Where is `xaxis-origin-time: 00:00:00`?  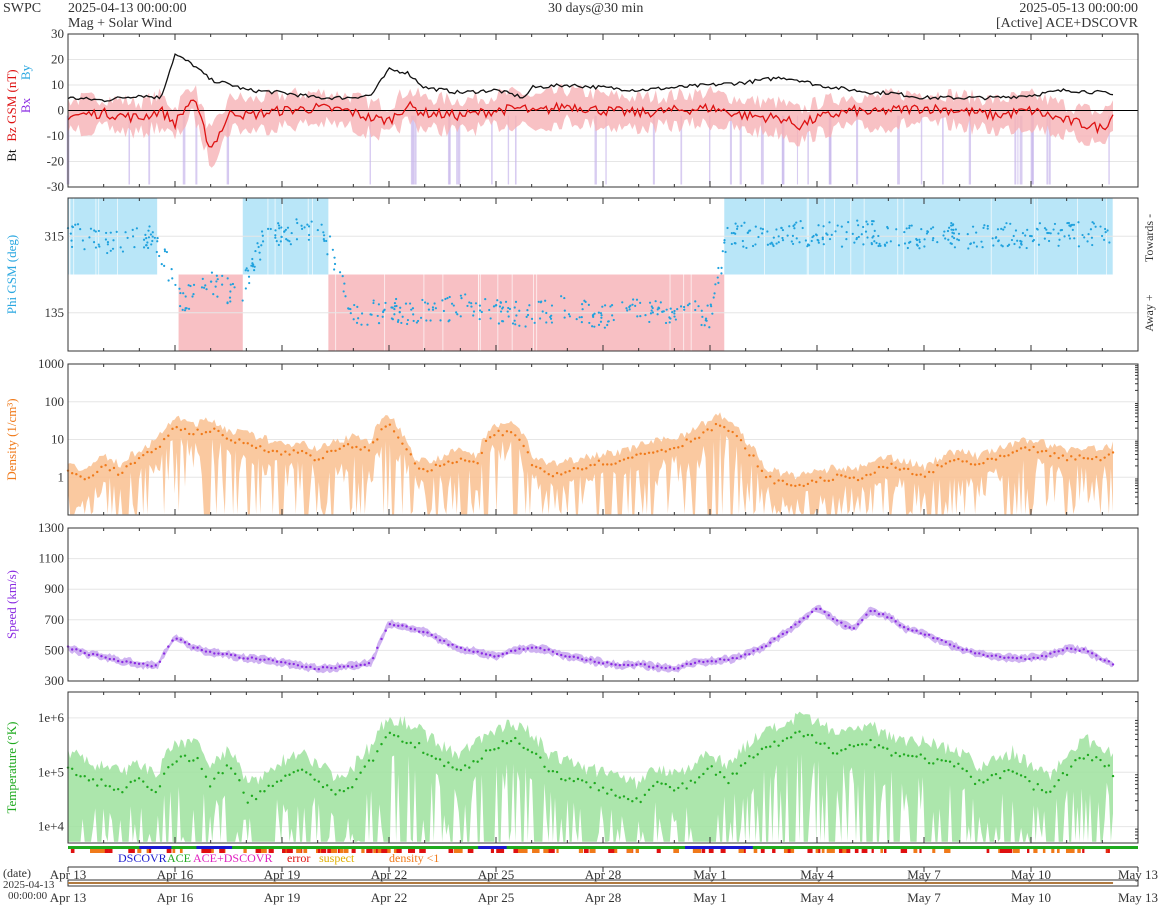 xaxis-origin-time: 00:00:00 is located at coordinates (28, 896).